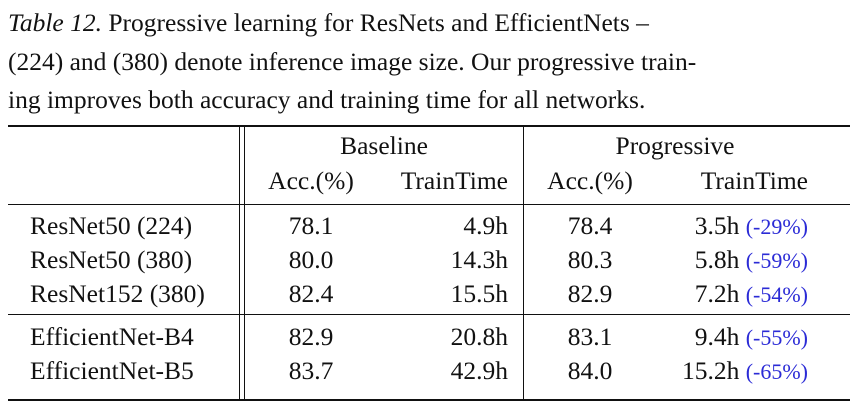 The image size is (858, 407). I want to click on column-header-base-acc: Acc.(%), so click(311, 180).